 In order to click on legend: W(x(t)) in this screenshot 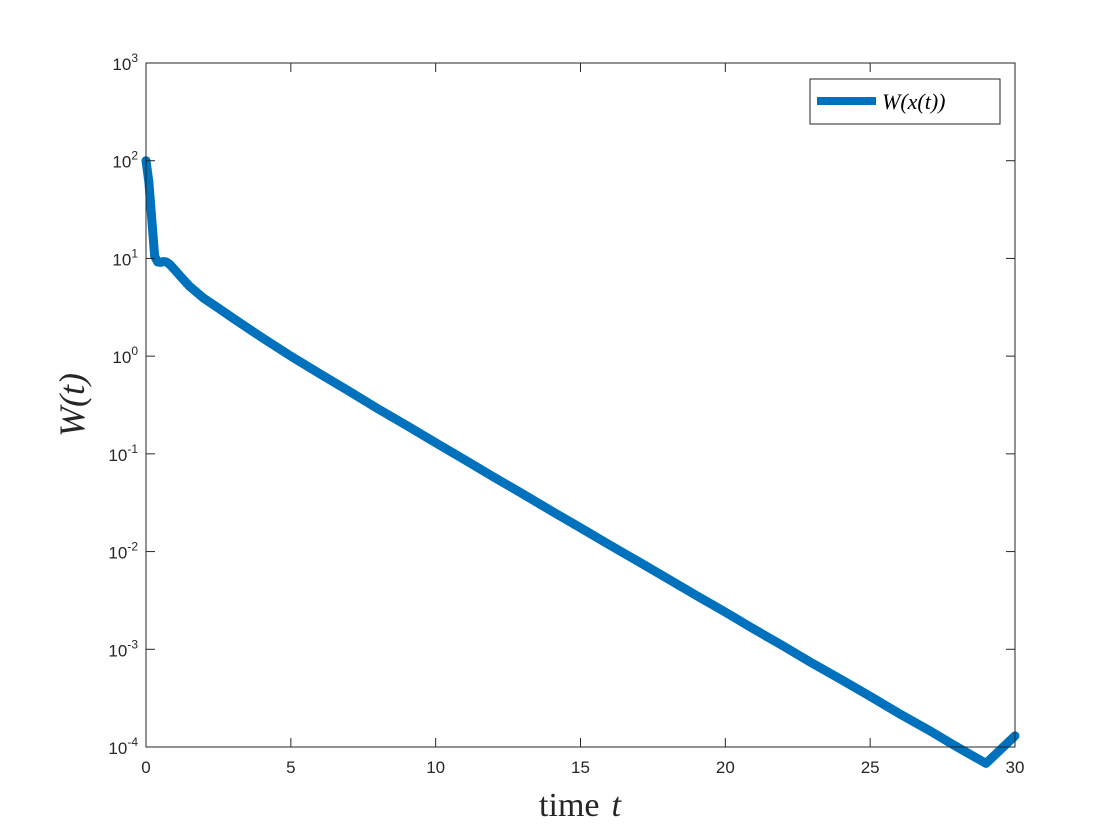, I will do `click(905, 101)`.